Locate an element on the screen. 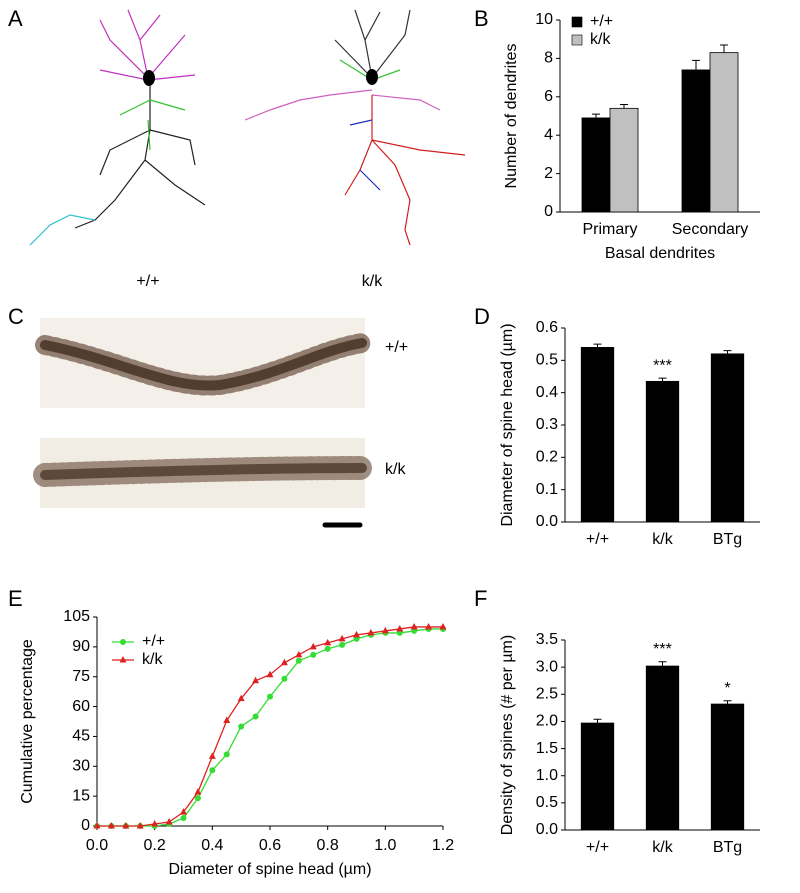 The image size is (800, 893). y-axis-label: Diameter of spine head (µm) is located at coordinates (507, 424).